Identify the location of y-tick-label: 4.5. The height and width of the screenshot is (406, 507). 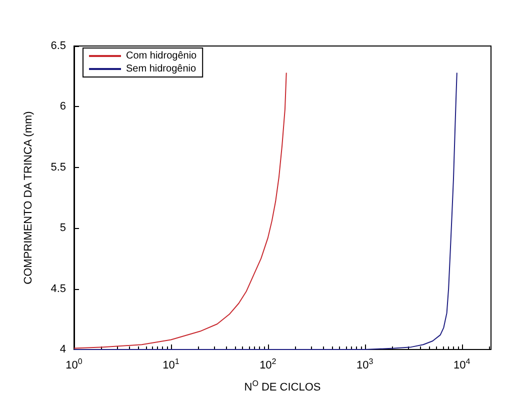
(58, 288).